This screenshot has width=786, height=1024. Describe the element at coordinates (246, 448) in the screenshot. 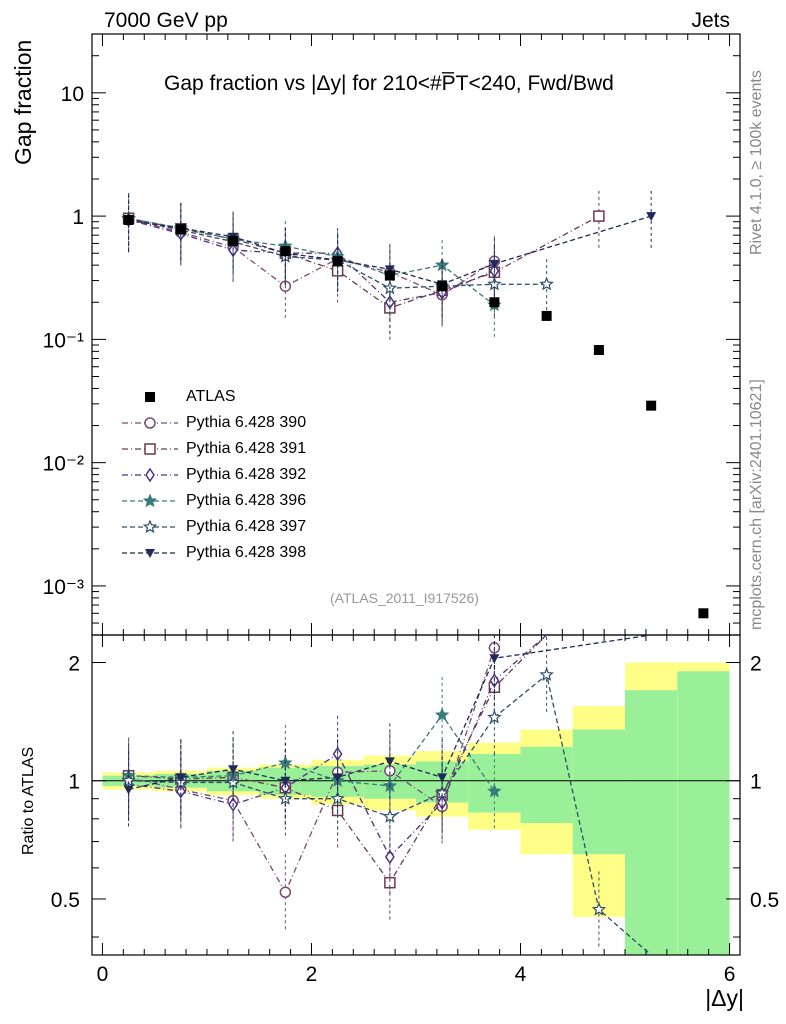

I see `legend-label: Pythia 6.428 391` at that location.